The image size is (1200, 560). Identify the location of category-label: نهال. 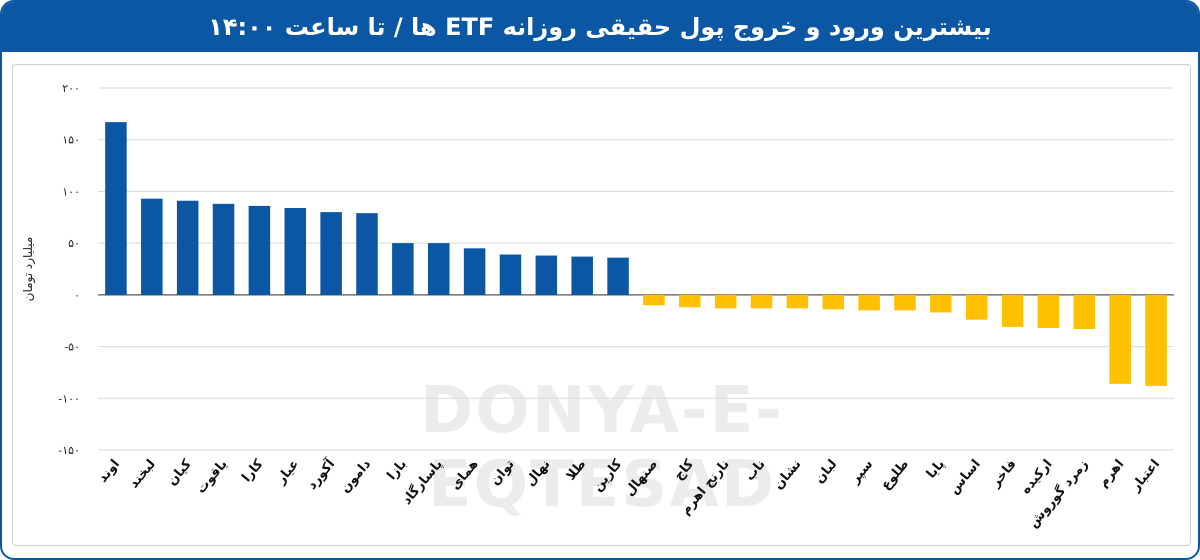
(538, 473).